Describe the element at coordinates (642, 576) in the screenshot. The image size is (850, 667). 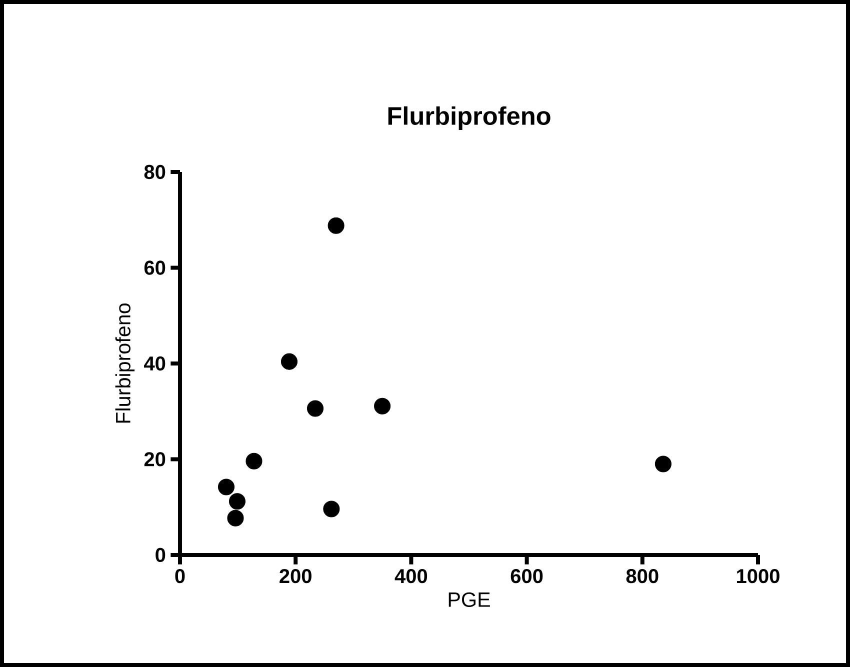
I see `x-tick-label: 800` at that location.